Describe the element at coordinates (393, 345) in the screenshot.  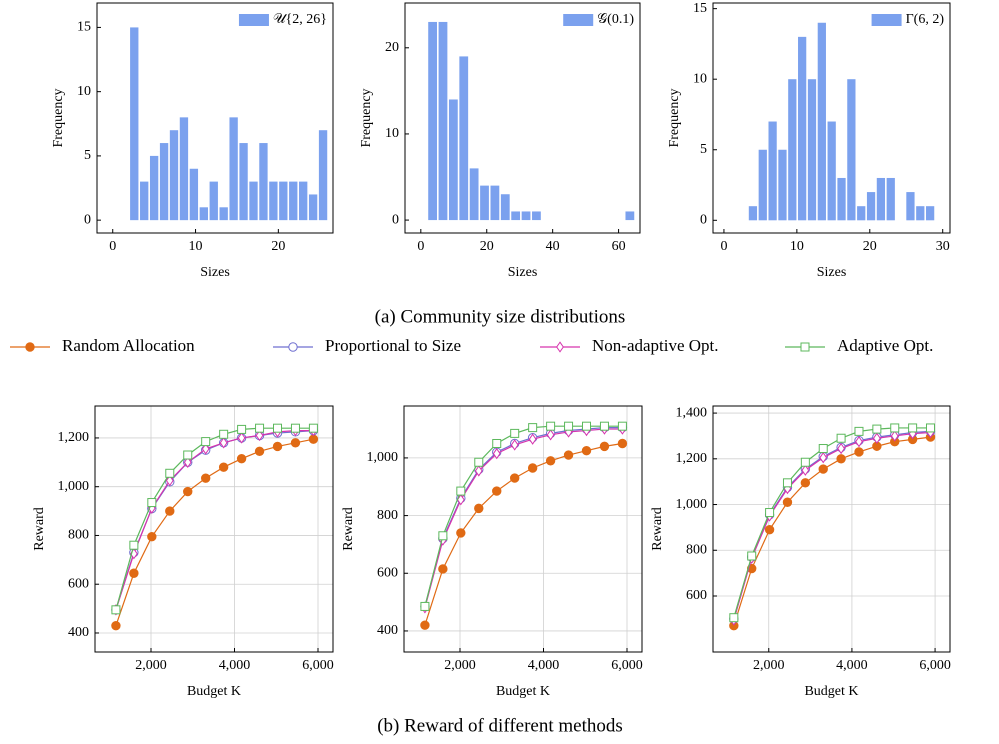
I see `legend-label: Proportional to Size` at that location.